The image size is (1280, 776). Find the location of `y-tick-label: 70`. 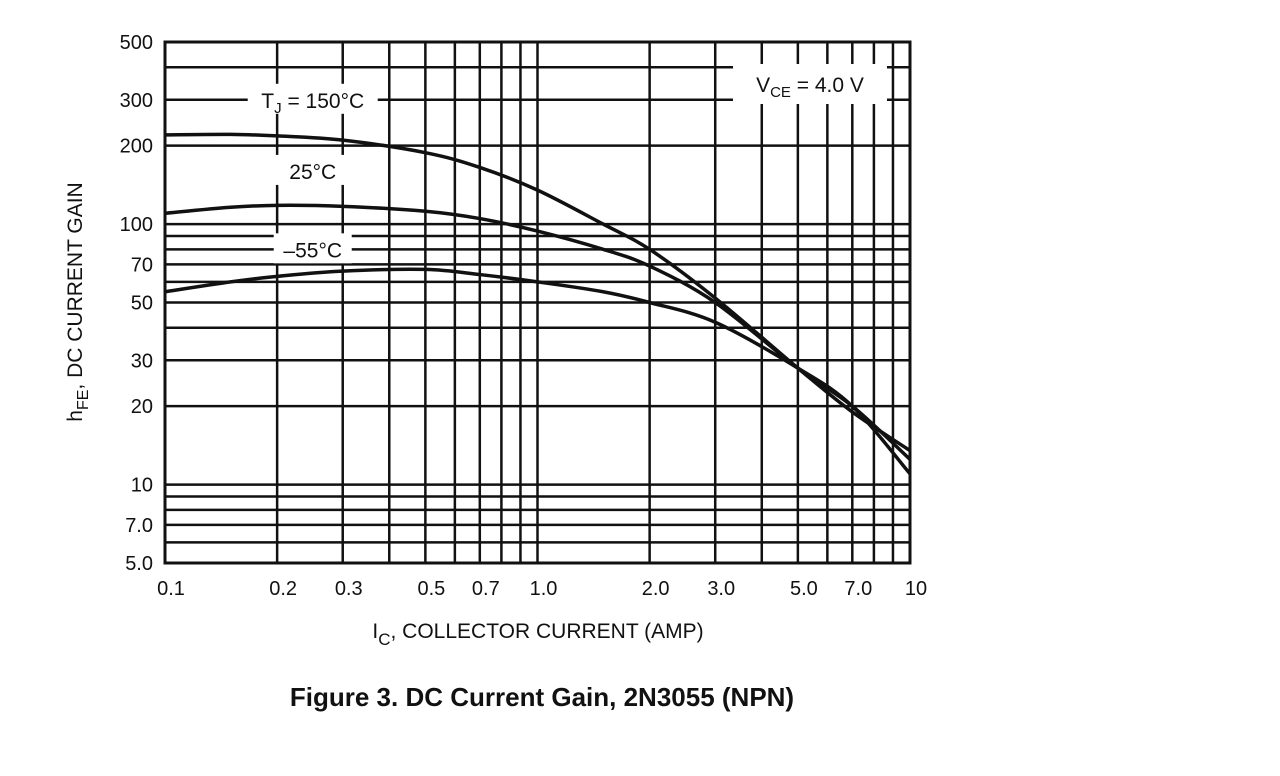

y-tick-label: 70 is located at coordinates (142, 265).